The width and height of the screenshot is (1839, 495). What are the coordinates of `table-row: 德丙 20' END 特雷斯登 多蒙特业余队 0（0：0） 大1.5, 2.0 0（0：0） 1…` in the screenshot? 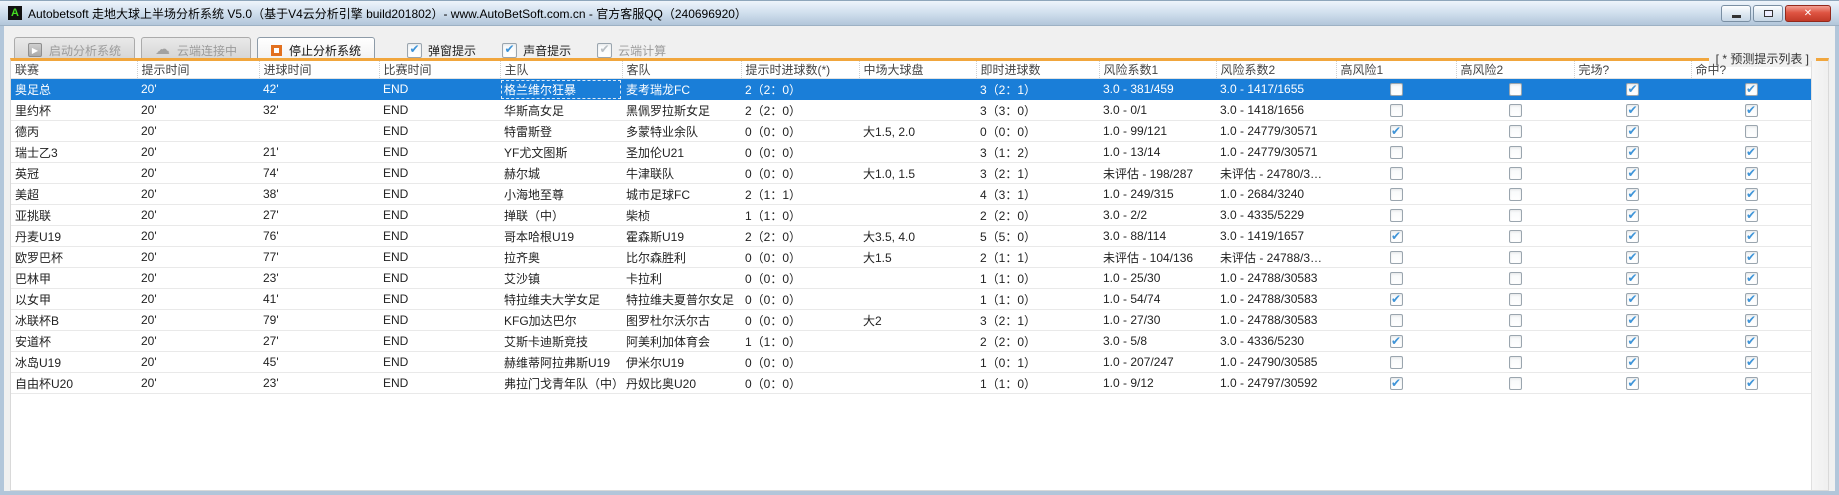 It's located at (911, 131).